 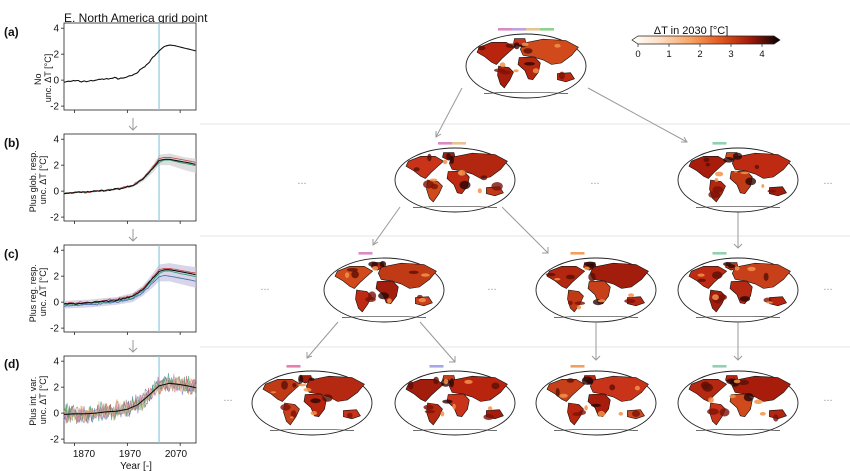 What do you see at coordinates (136, 18) in the screenshot?
I see `figure-title: E. North America grid point` at bounding box center [136, 18].